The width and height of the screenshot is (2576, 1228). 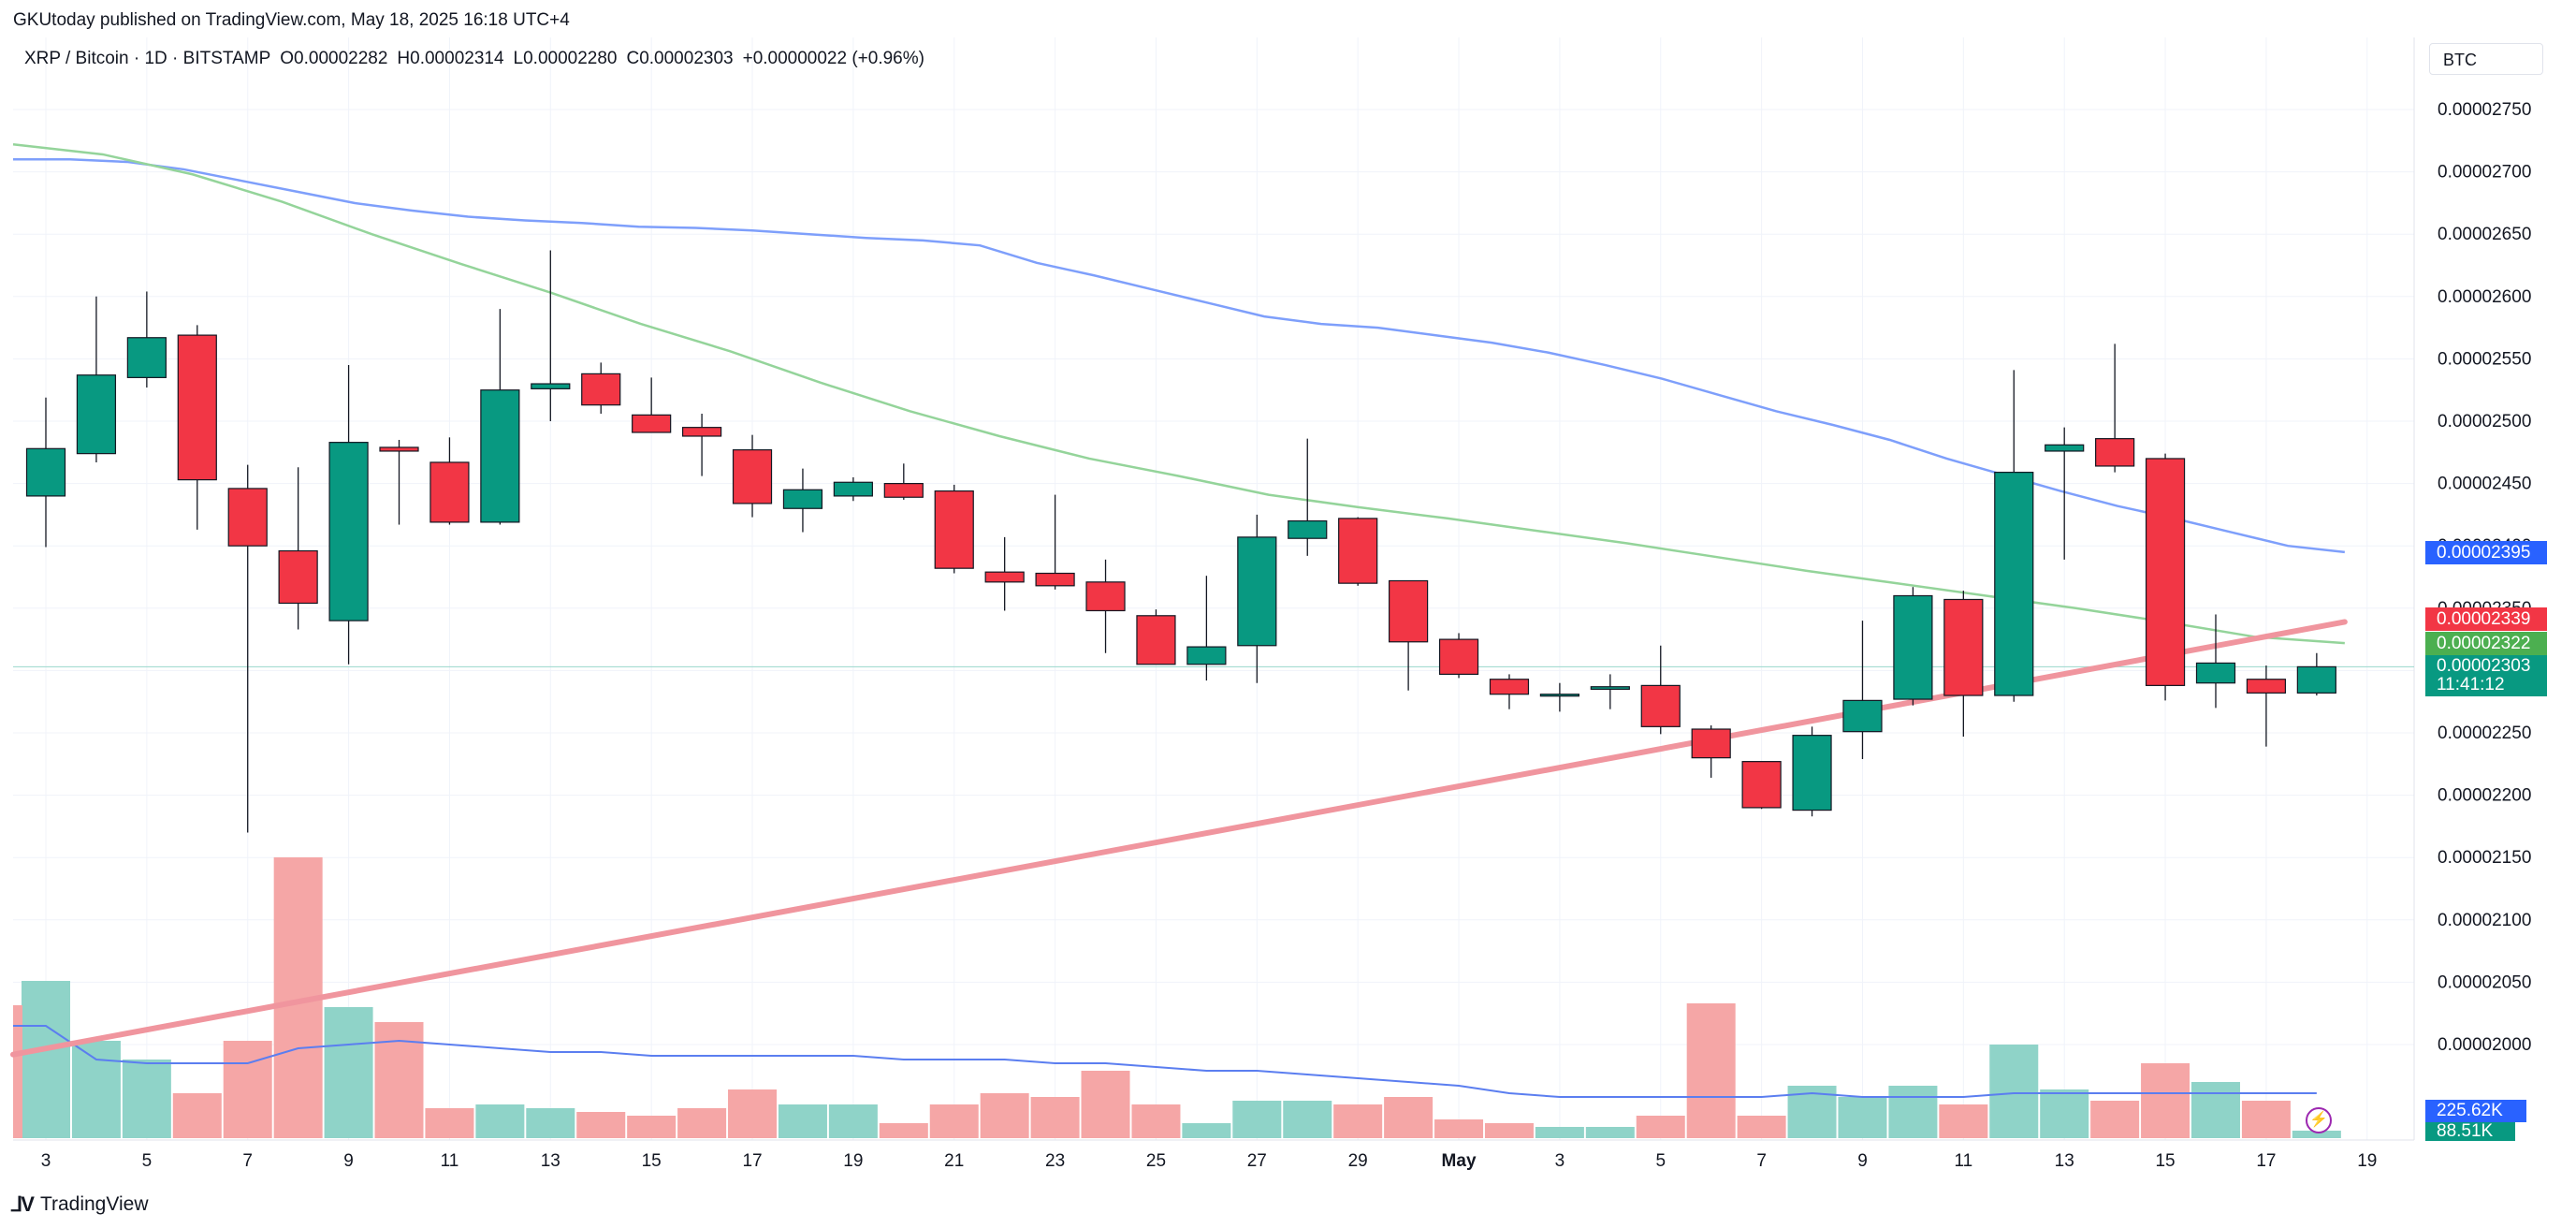 What do you see at coordinates (334, 59) in the screenshot?
I see `ohlc-open: O0.00002282` at bounding box center [334, 59].